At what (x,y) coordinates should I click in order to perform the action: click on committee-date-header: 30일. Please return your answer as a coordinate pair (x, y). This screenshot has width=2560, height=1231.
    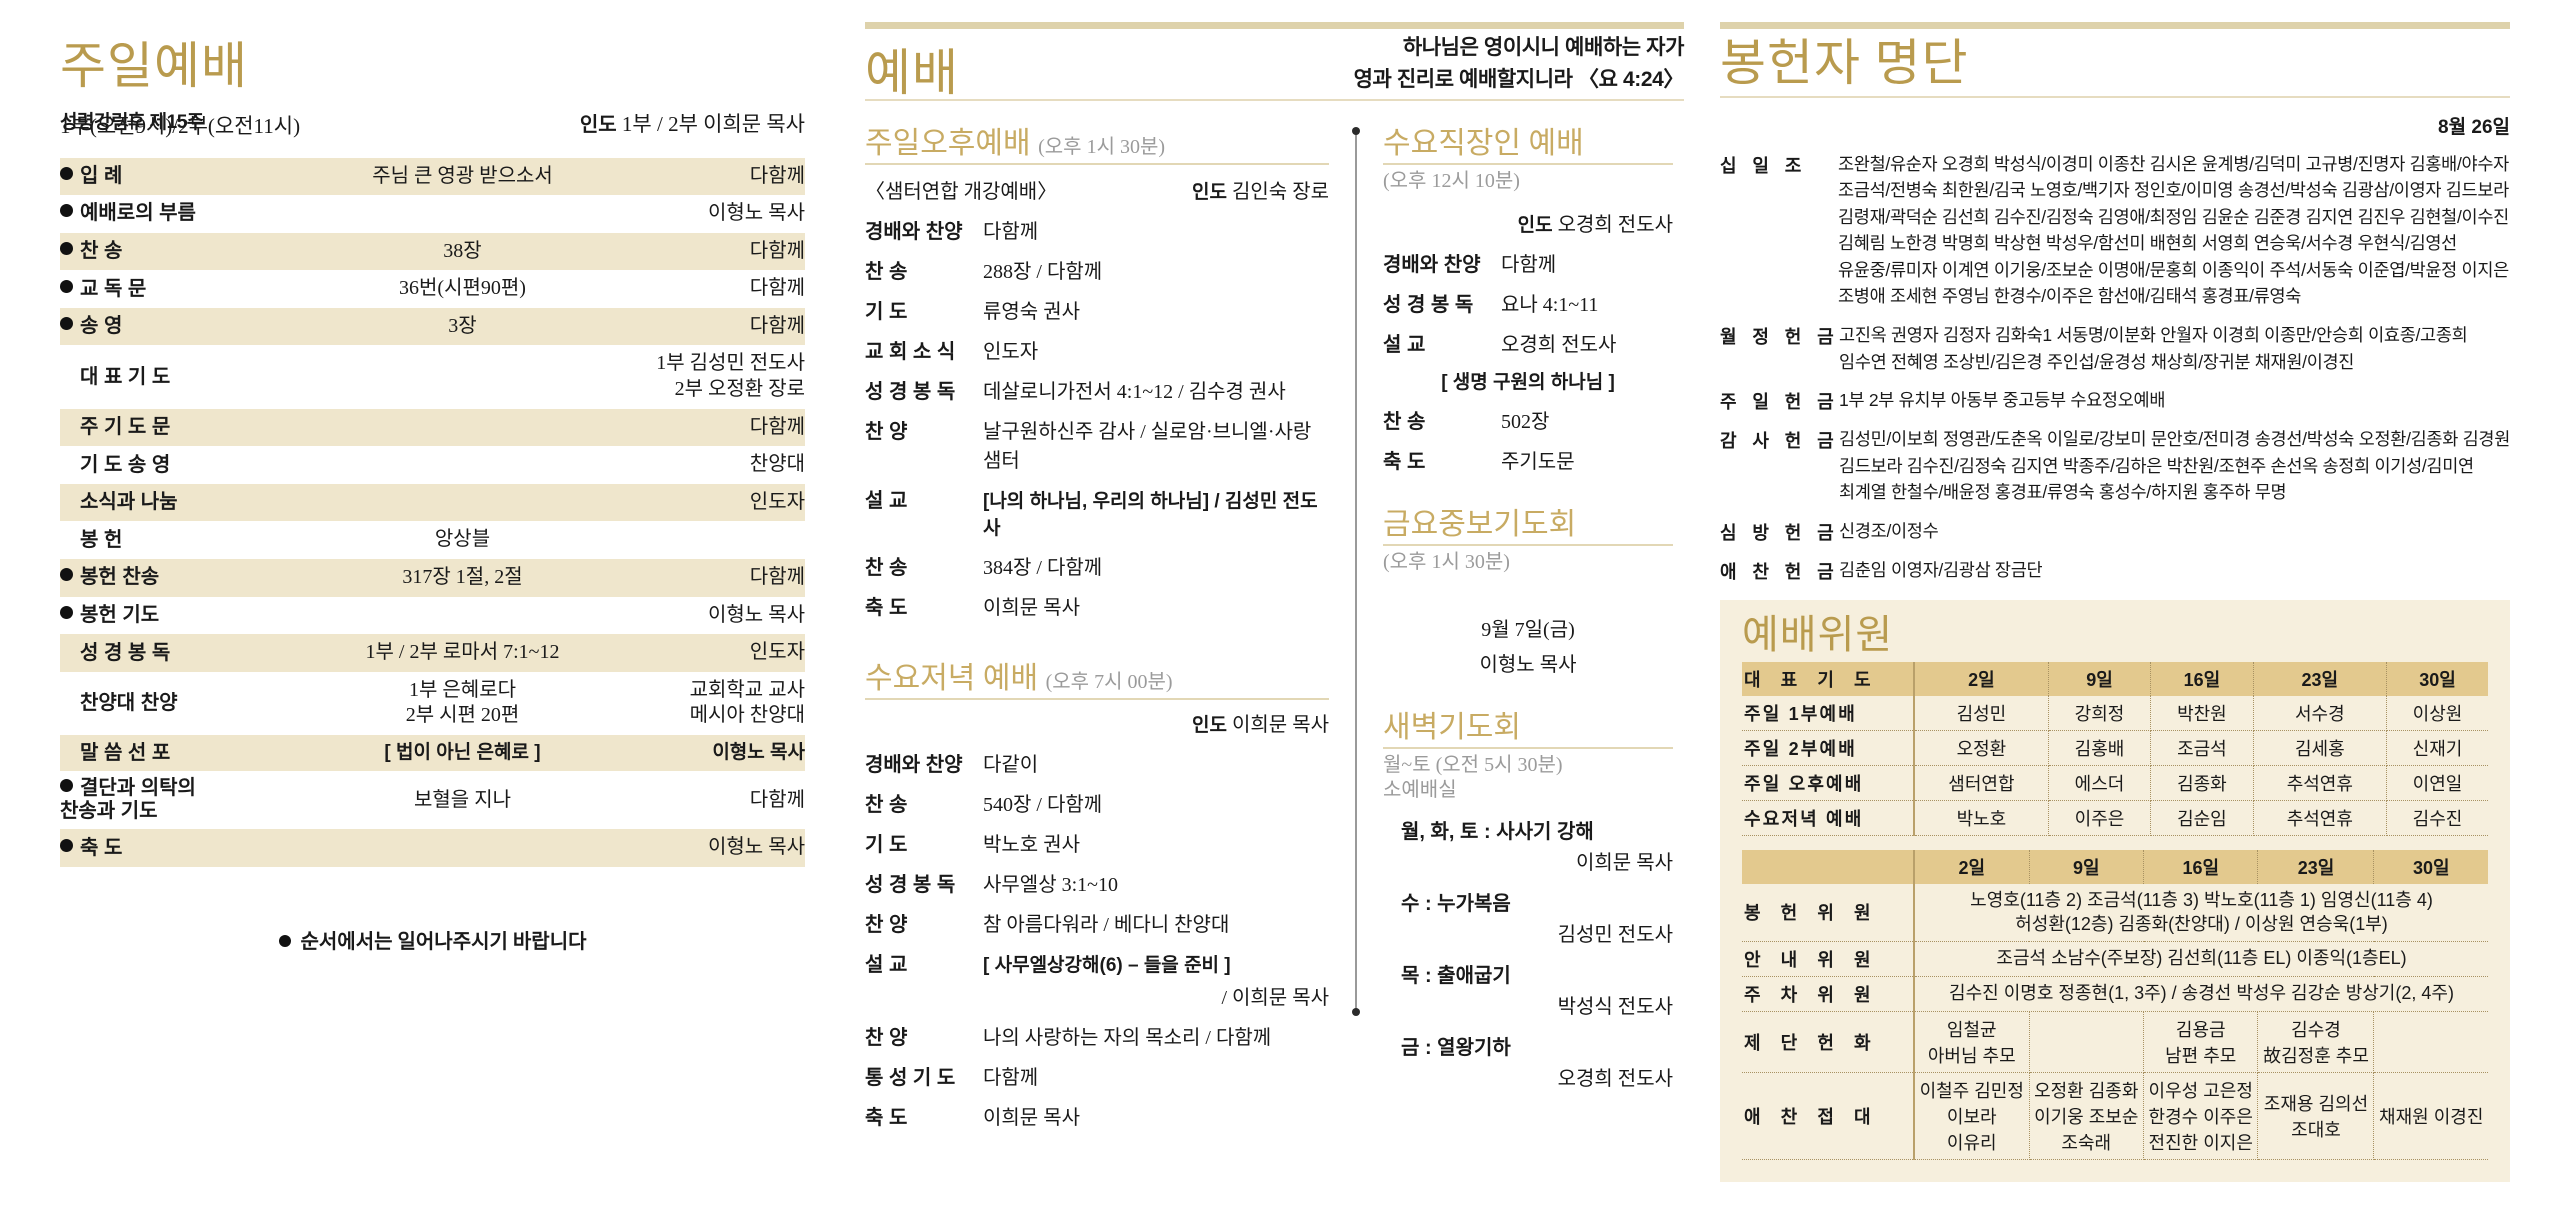
    Looking at the image, I should click on (2431, 868).